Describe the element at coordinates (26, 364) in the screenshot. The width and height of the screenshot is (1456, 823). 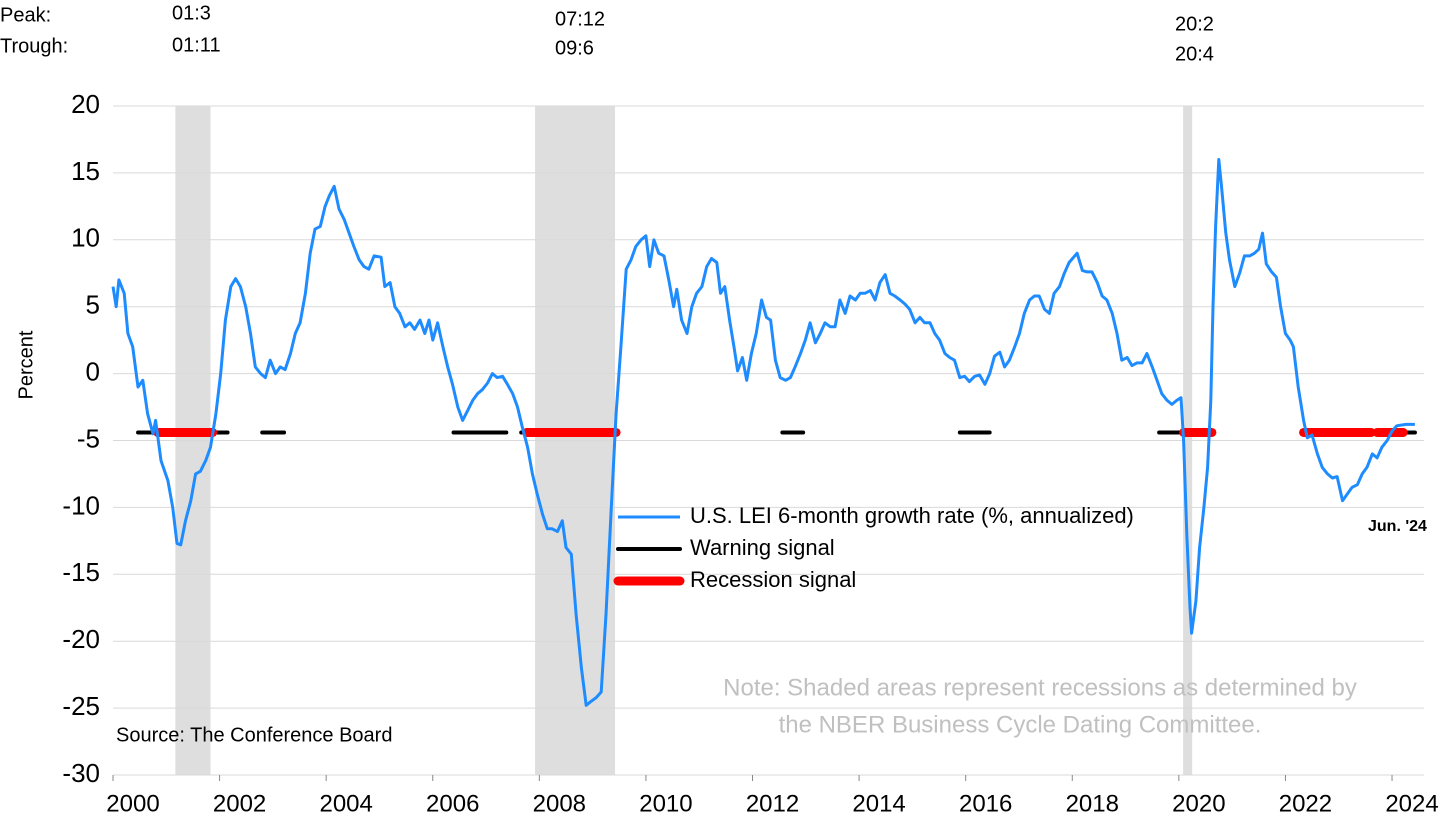
I see `y-axis-label: Percent` at that location.